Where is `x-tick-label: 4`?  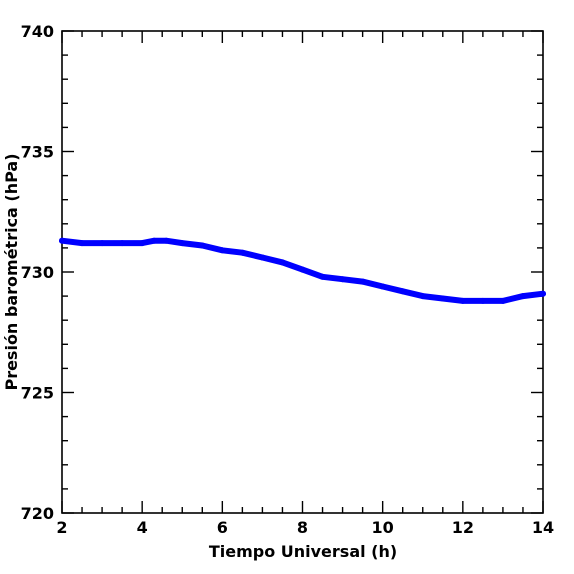
x-tick-label: 4 is located at coordinates (142, 527).